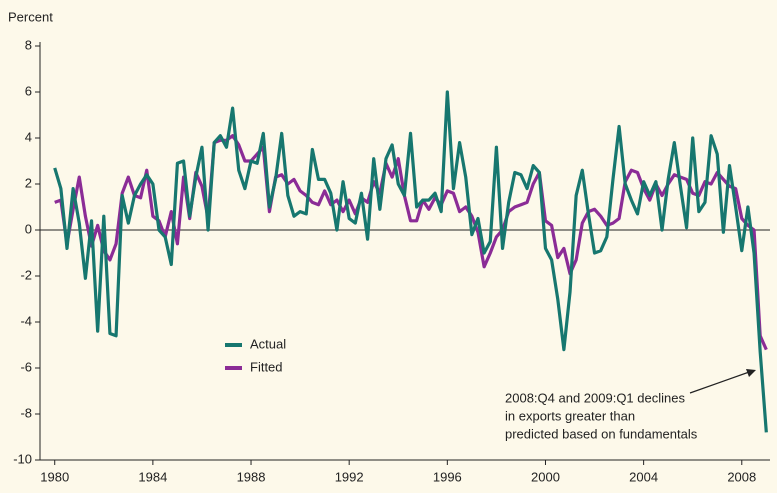  Describe the element at coordinates (751, 373) in the screenshot. I see `arrow-head` at that location.